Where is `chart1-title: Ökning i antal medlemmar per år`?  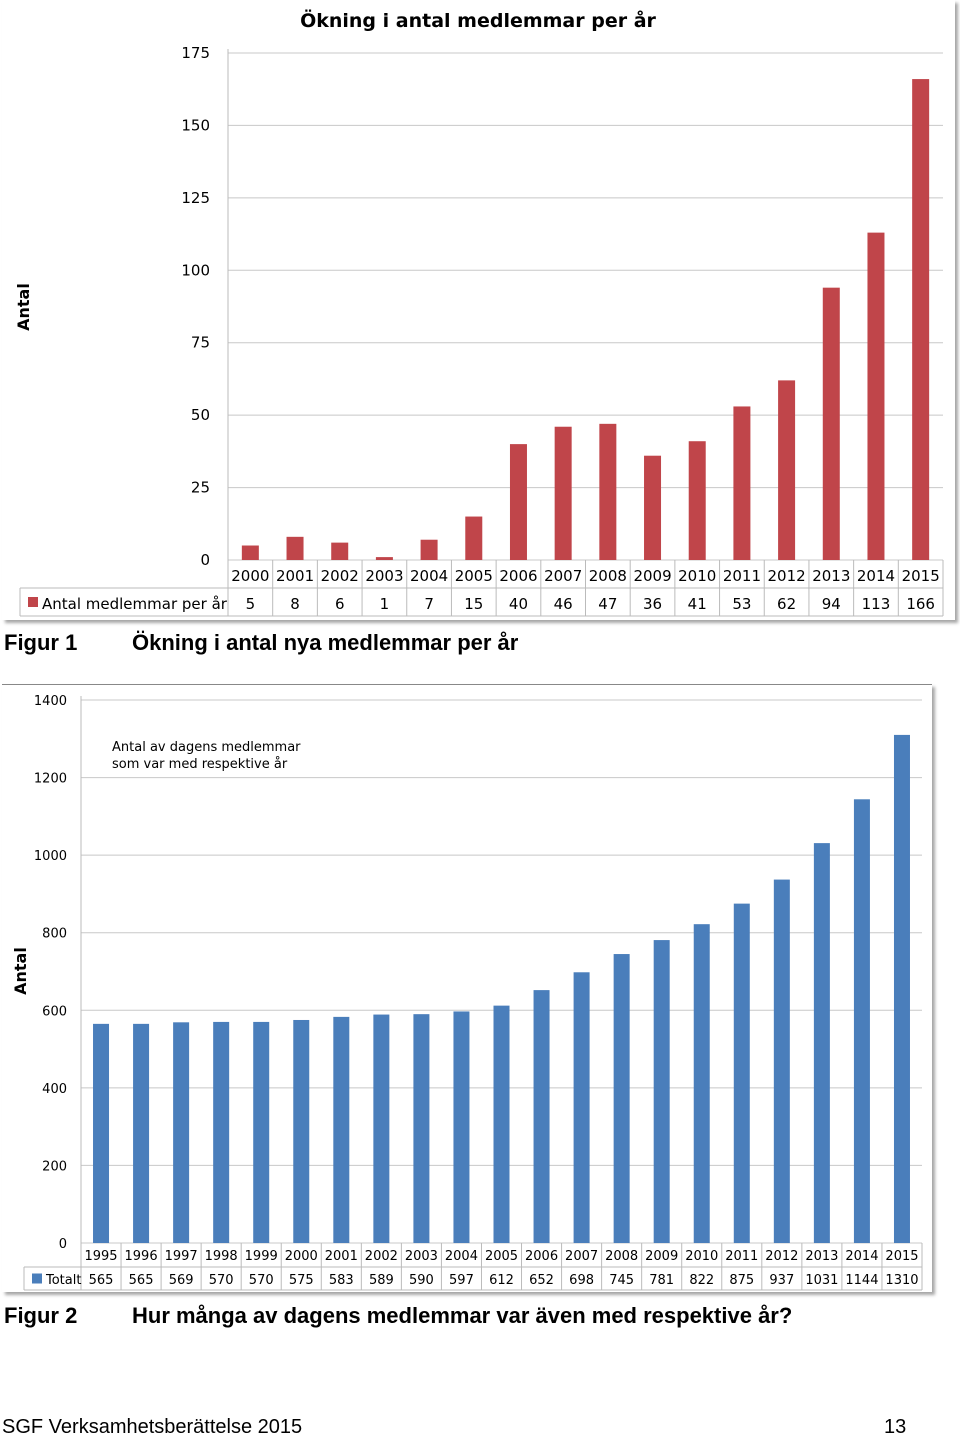
chart1-title: Ökning i antal medlemmar per år is located at coordinates (478, 20).